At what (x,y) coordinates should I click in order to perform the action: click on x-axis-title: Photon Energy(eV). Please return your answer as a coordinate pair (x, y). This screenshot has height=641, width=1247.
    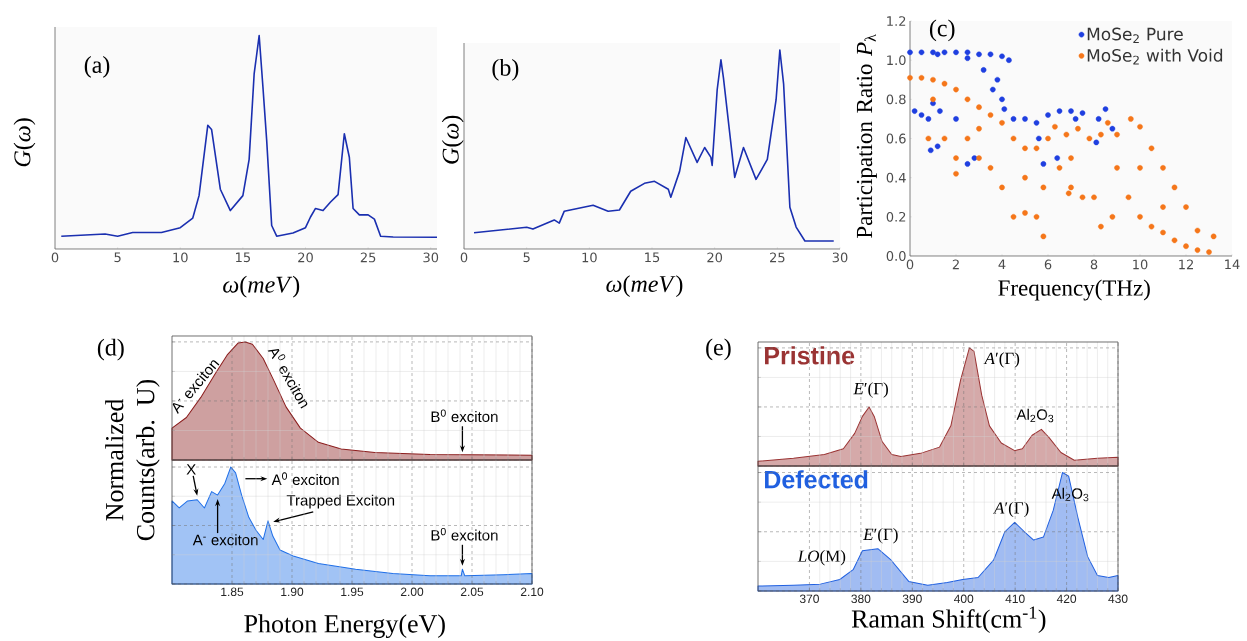
    Looking at the image, I should click on (344, 626).